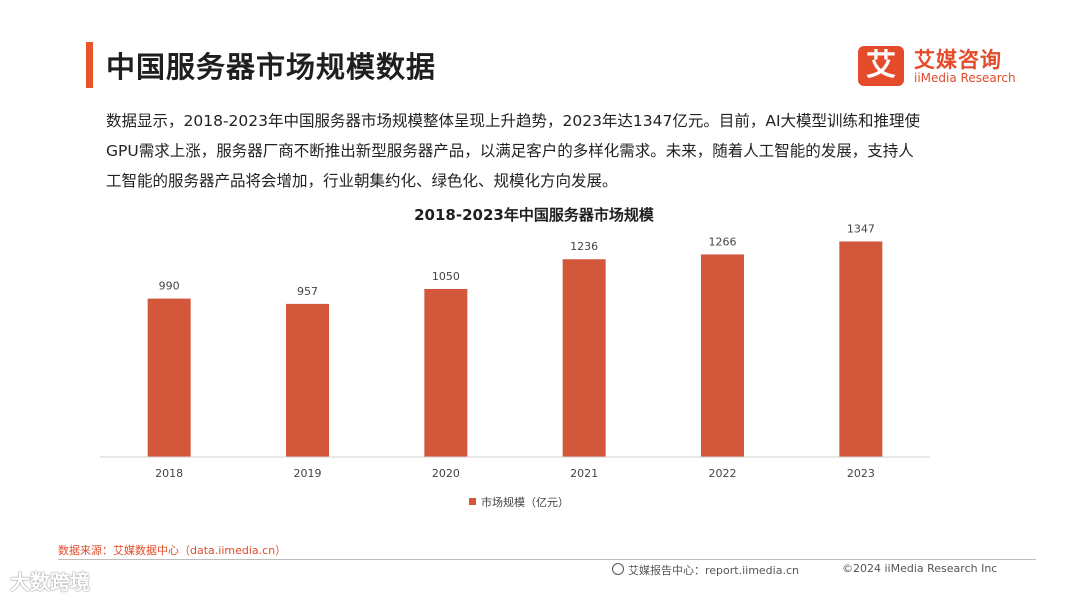  I want to click on title-accent-bar, so click(89, 65).